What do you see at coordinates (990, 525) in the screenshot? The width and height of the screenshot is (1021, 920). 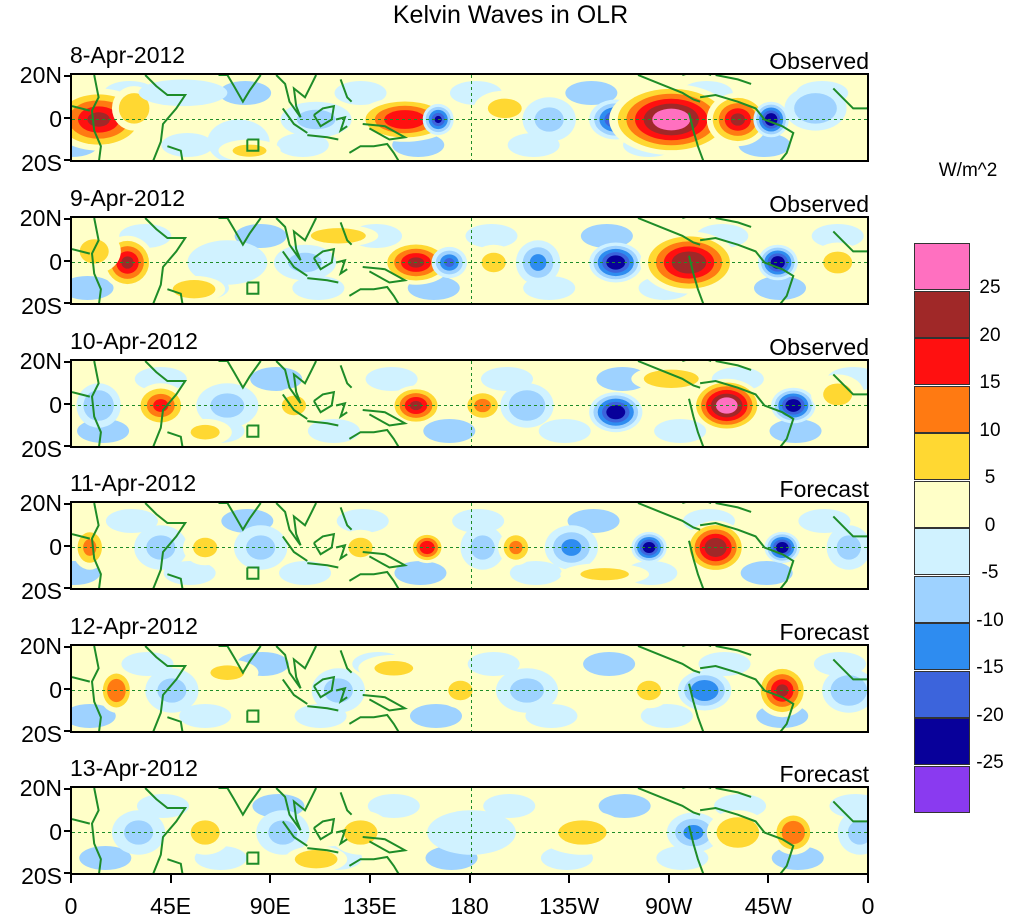 I see `colorbar-level-label: 0` at bounding box center [990, 525].